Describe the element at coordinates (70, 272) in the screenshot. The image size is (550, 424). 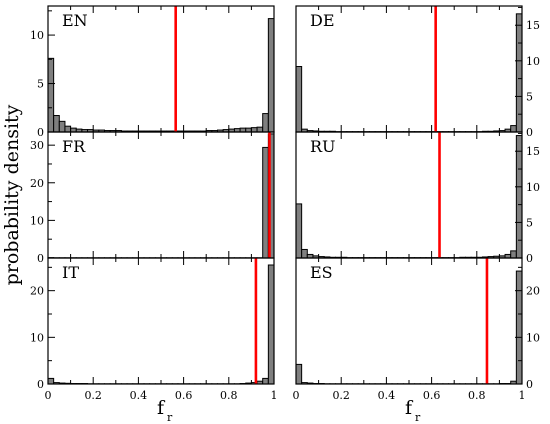
I see `panel-label-it: IT` at that location.